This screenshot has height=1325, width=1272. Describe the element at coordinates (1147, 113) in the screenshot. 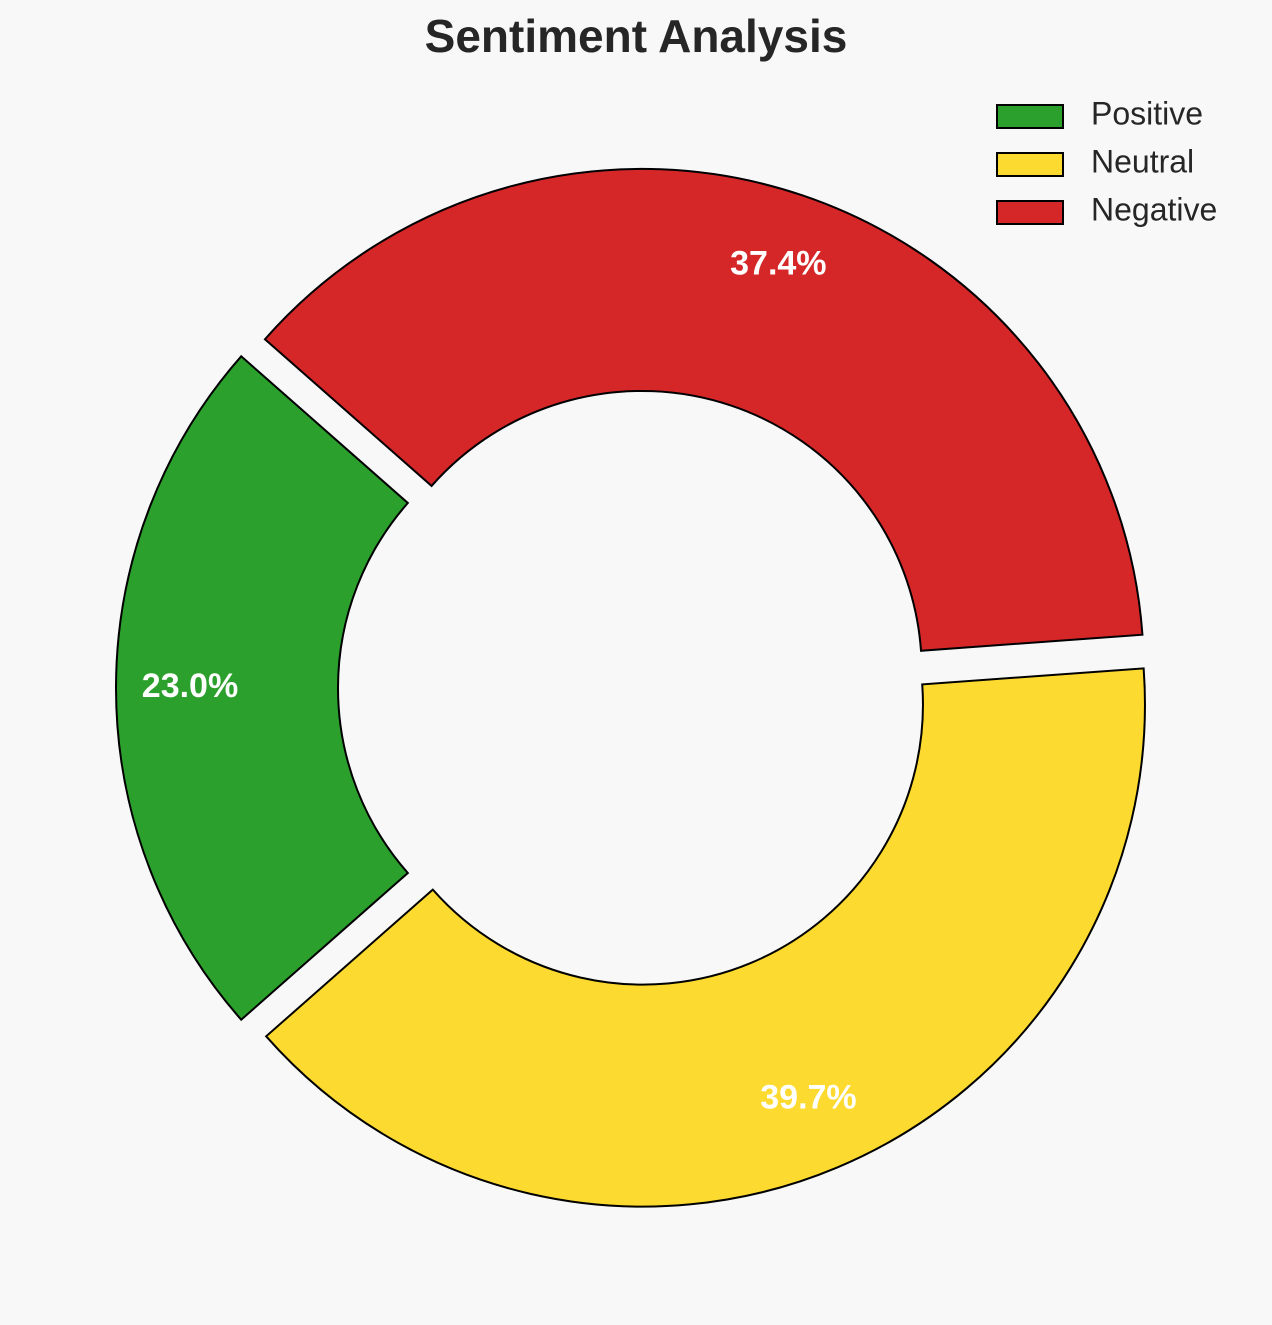

I see `legend-label: Positive` at that location.